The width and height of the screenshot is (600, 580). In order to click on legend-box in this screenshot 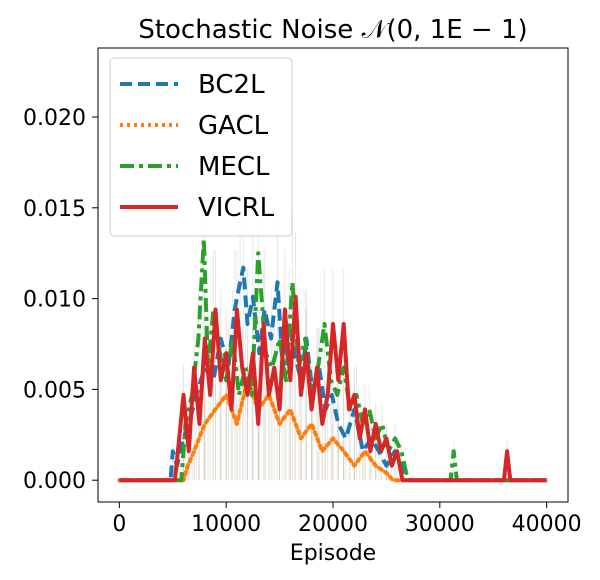, I will do `click(201, 147)`.